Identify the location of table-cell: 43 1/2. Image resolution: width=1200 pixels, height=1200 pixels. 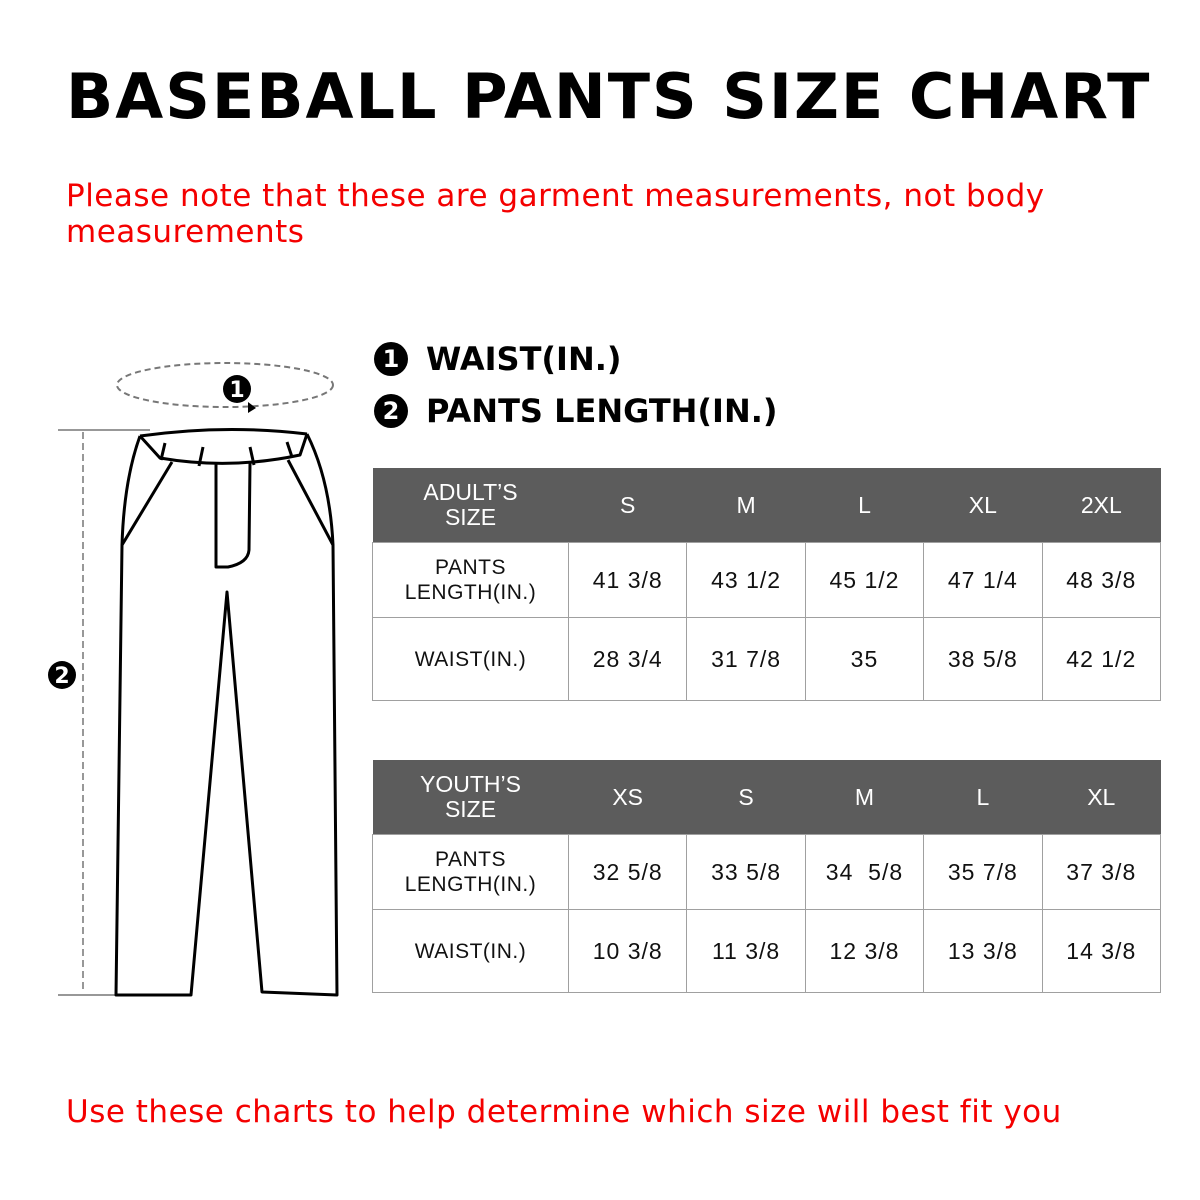
(746, 580).